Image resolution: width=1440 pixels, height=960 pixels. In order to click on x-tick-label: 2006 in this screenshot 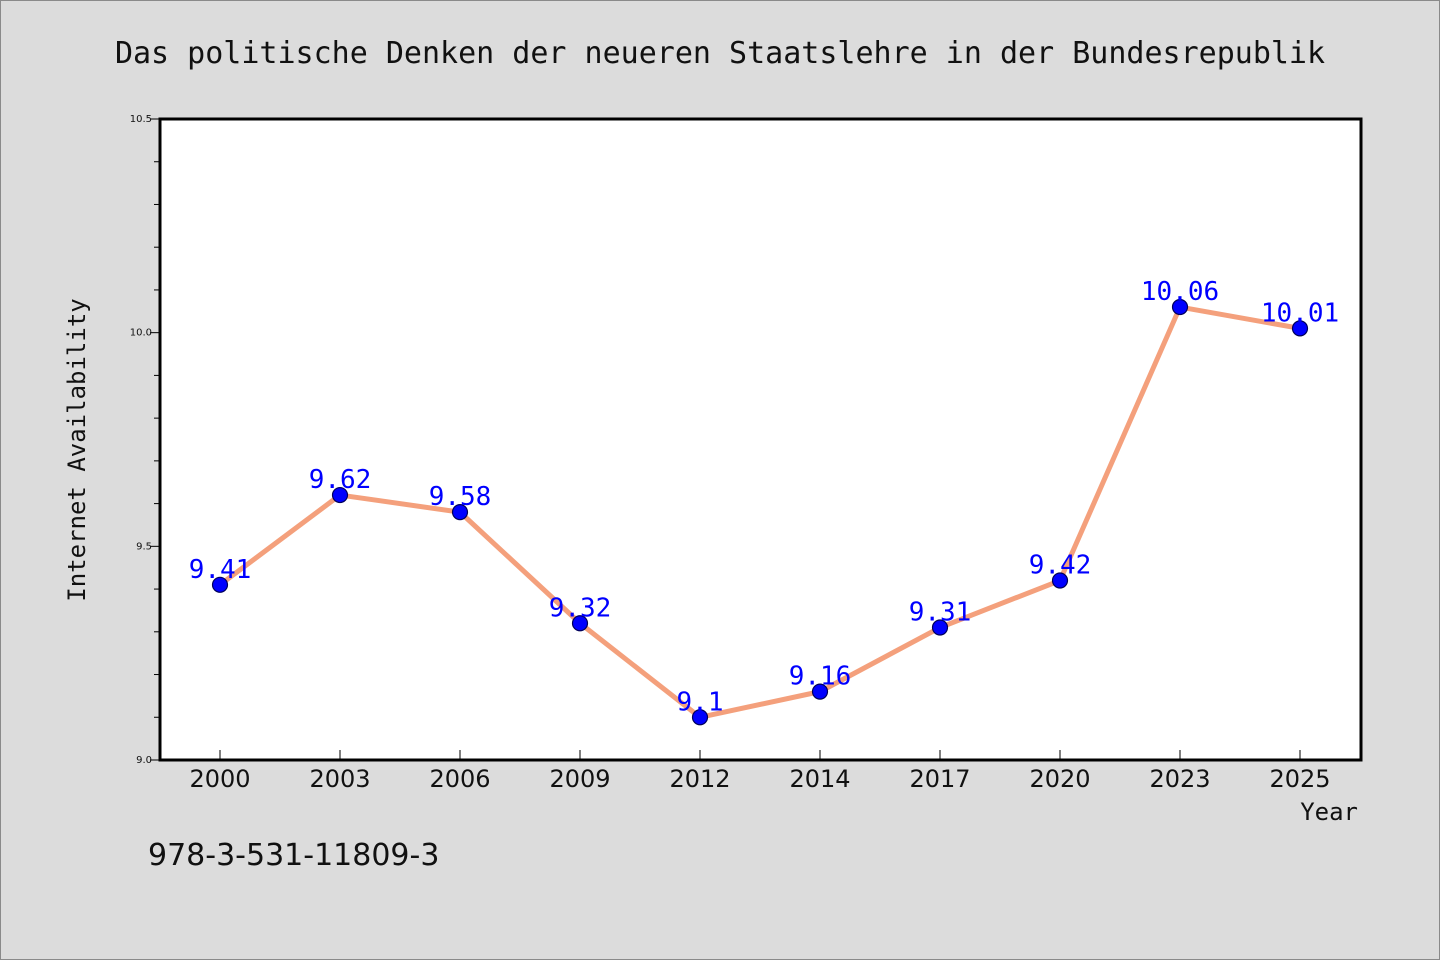, I will do `click(459, 779)`.